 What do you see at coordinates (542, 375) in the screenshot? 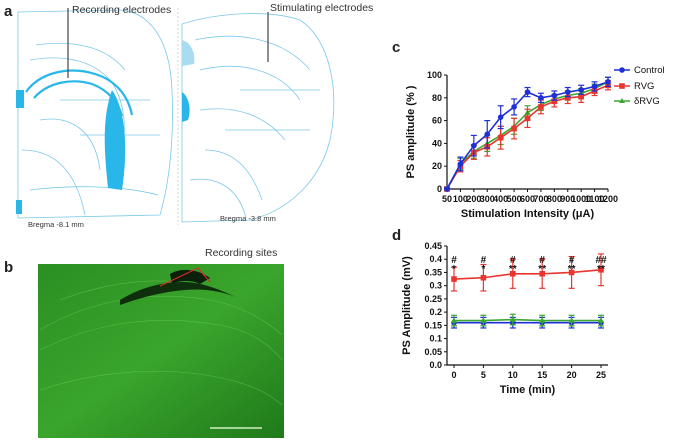
I see `x-tick-label: 15` at bounding box center [542, 375].